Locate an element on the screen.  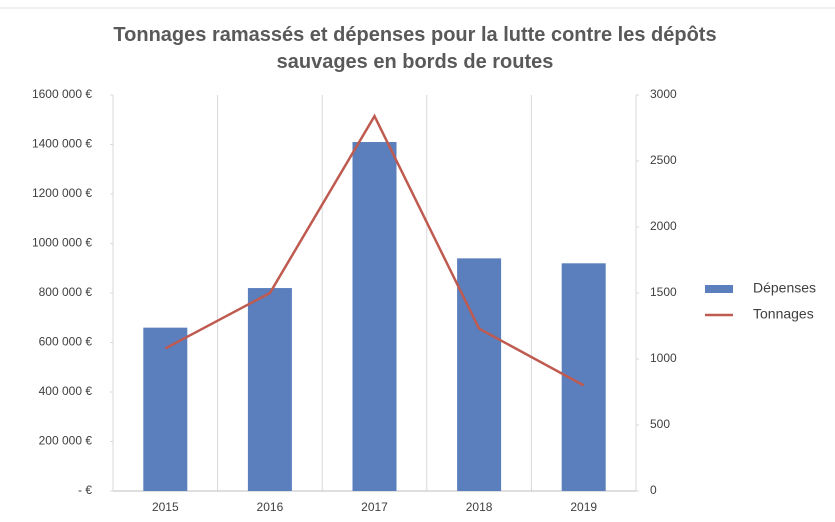
y-tick-label: 800 000 € is located at coordinates (66, 292).